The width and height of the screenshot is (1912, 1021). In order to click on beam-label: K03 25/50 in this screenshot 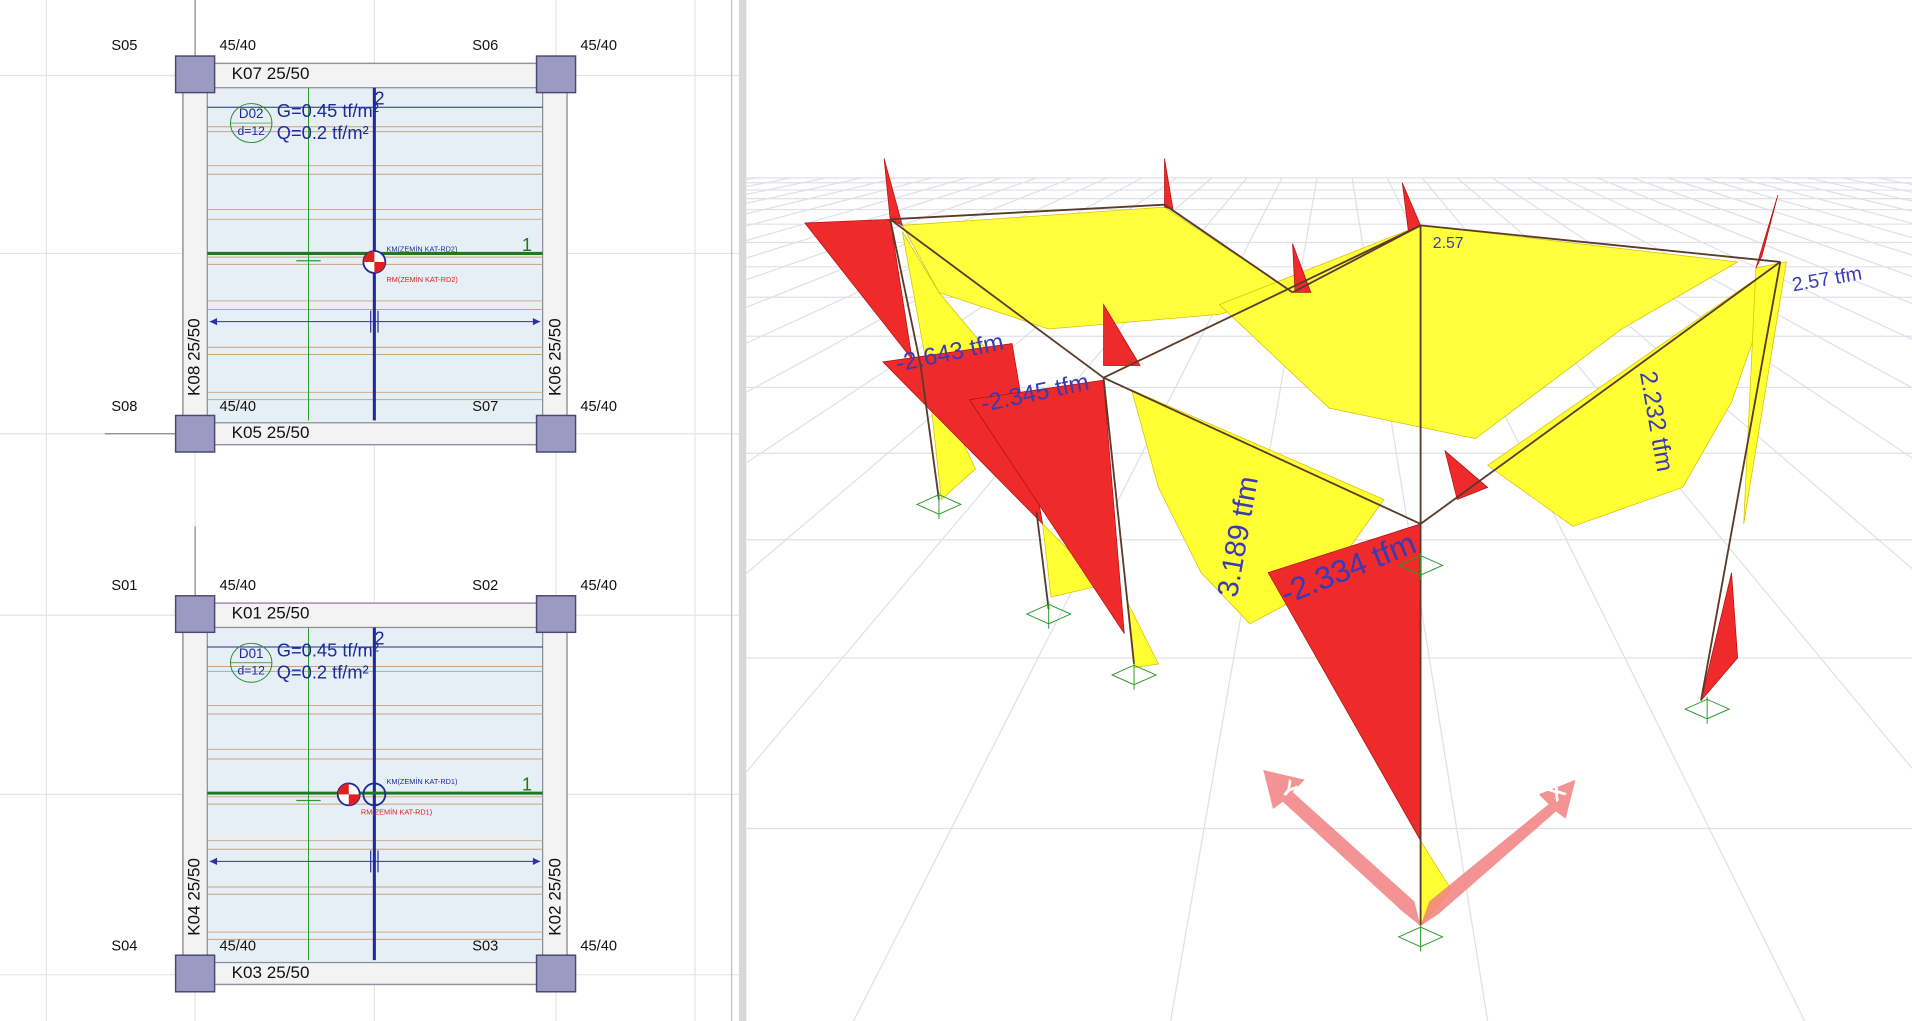, I will do `click(271, 972)`.